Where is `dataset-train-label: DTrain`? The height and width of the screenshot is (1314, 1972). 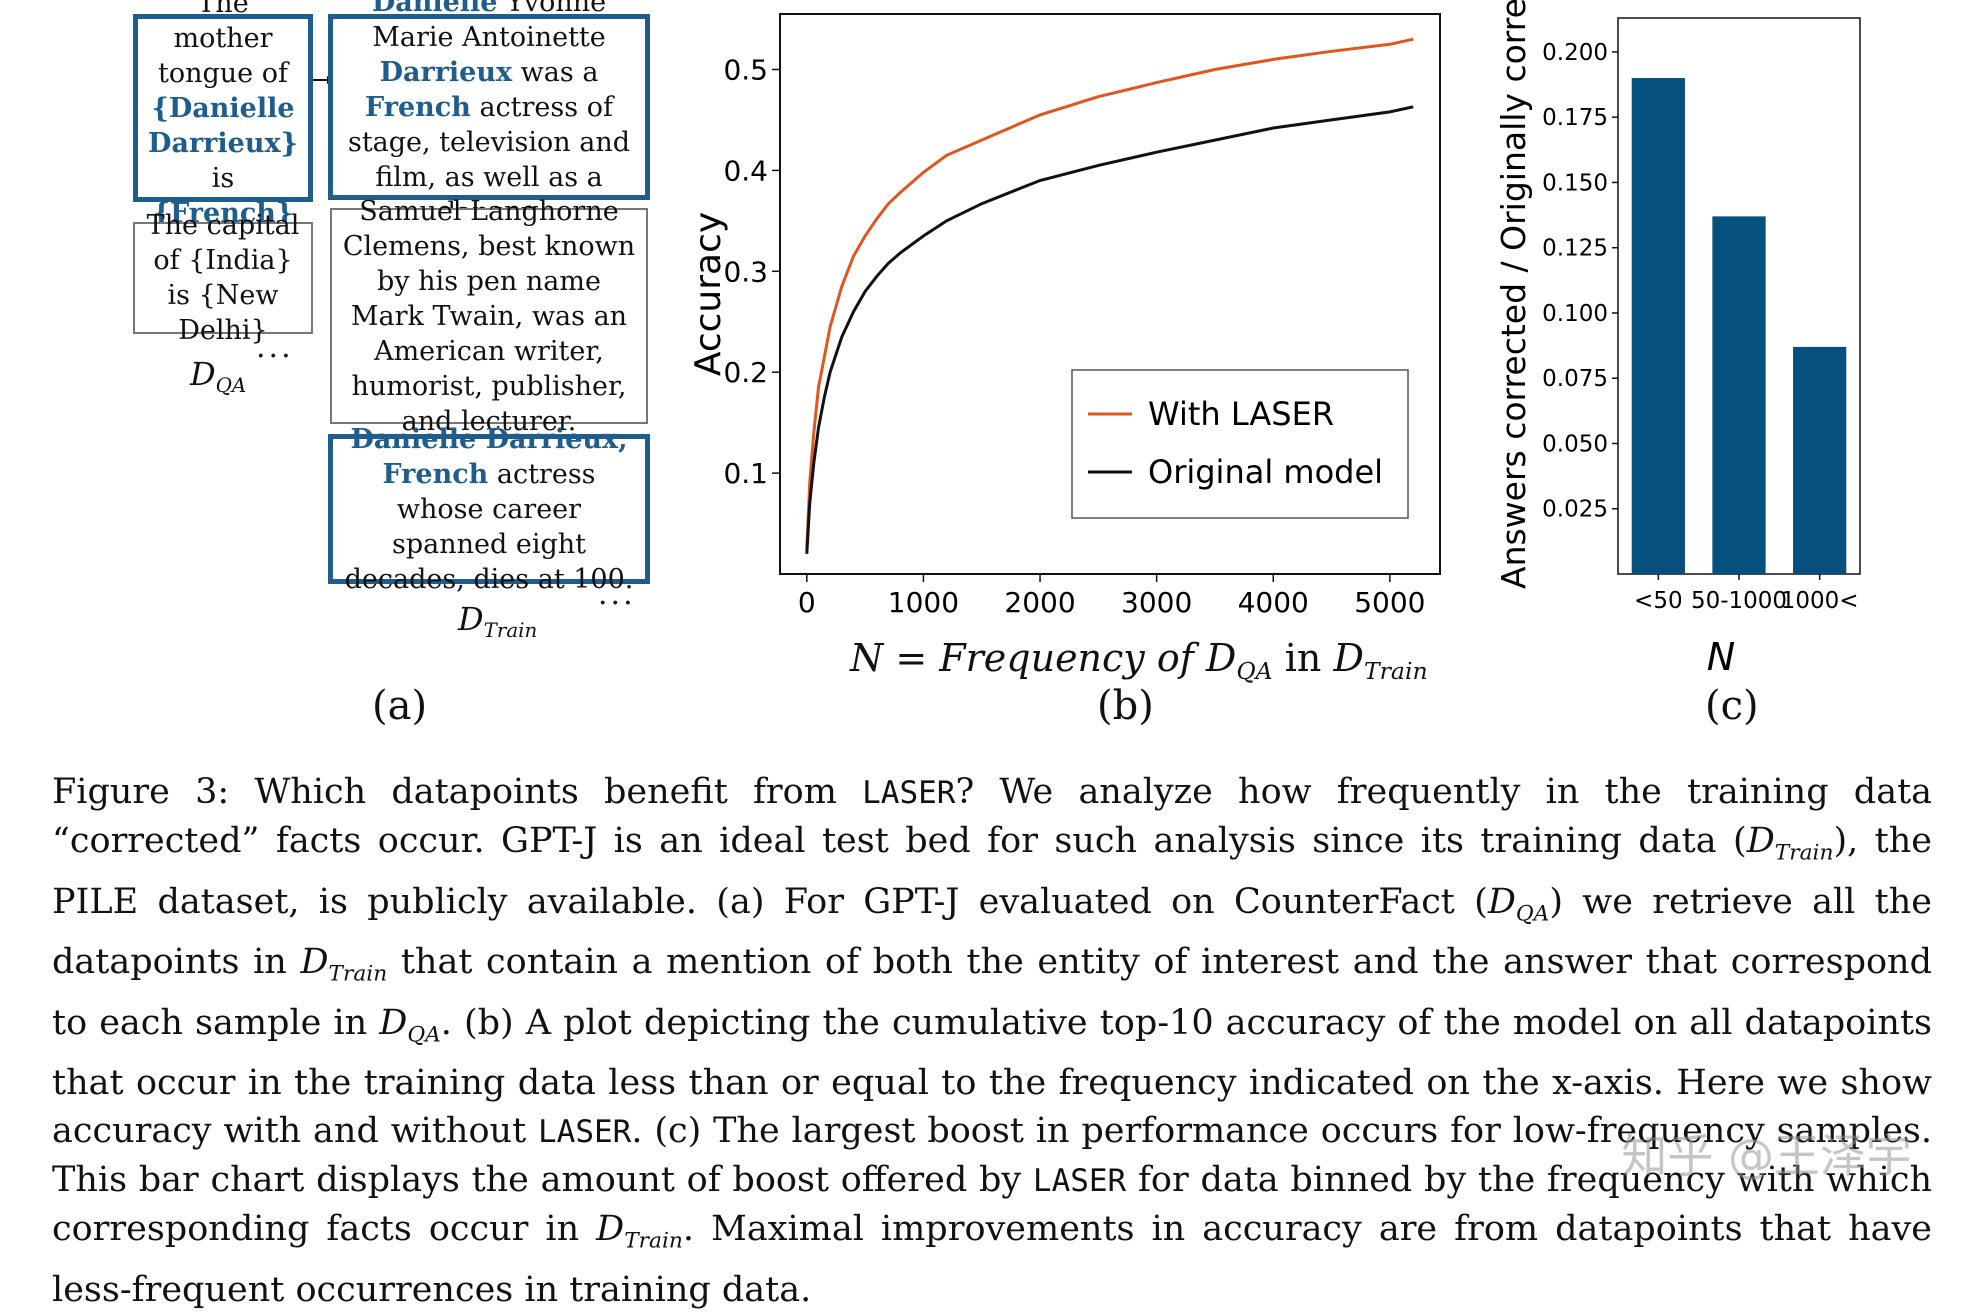 dataset-train-label: DTrain is located at coordinates (497, 621).